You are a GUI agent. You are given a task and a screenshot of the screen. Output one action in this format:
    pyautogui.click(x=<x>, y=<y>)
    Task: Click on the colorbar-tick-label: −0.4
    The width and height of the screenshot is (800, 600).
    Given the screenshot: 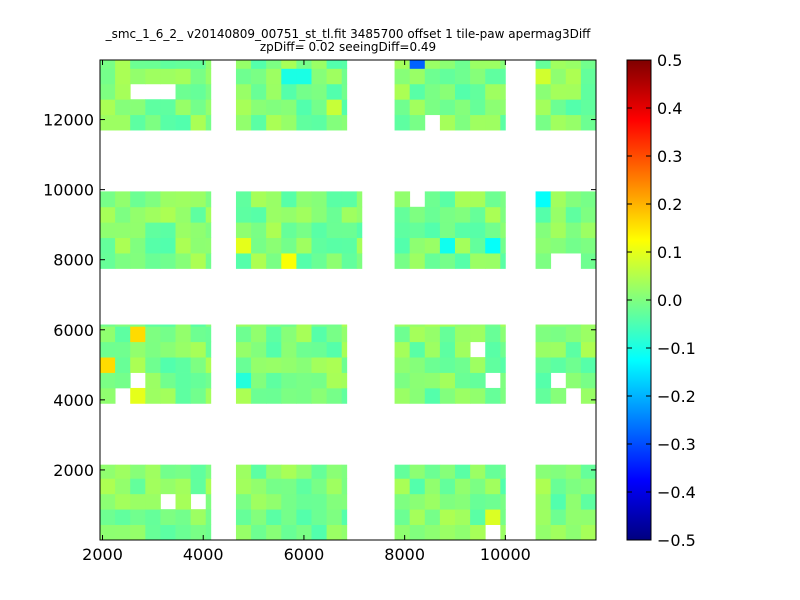 What is the action you would take?
    pyautogui.click(x=676, y=492)
    